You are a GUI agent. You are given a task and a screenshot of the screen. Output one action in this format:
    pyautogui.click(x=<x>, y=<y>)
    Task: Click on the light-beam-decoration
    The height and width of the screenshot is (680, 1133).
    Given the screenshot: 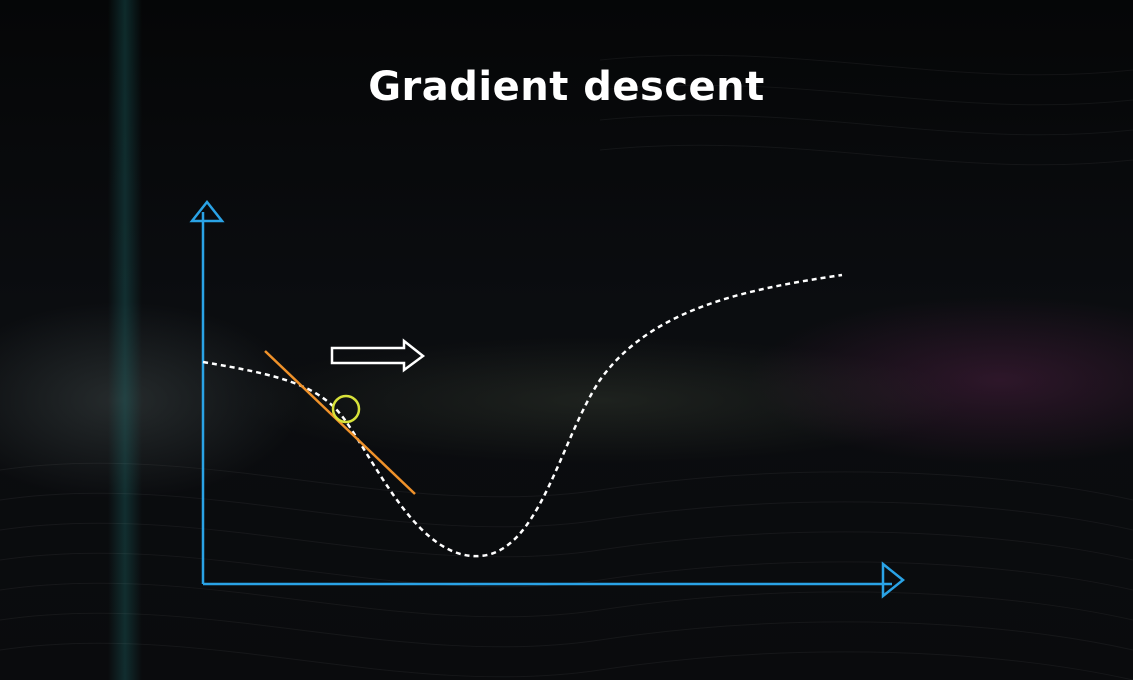 What is the action you would take?
    pyautogui.click(x=125, y=340)
    